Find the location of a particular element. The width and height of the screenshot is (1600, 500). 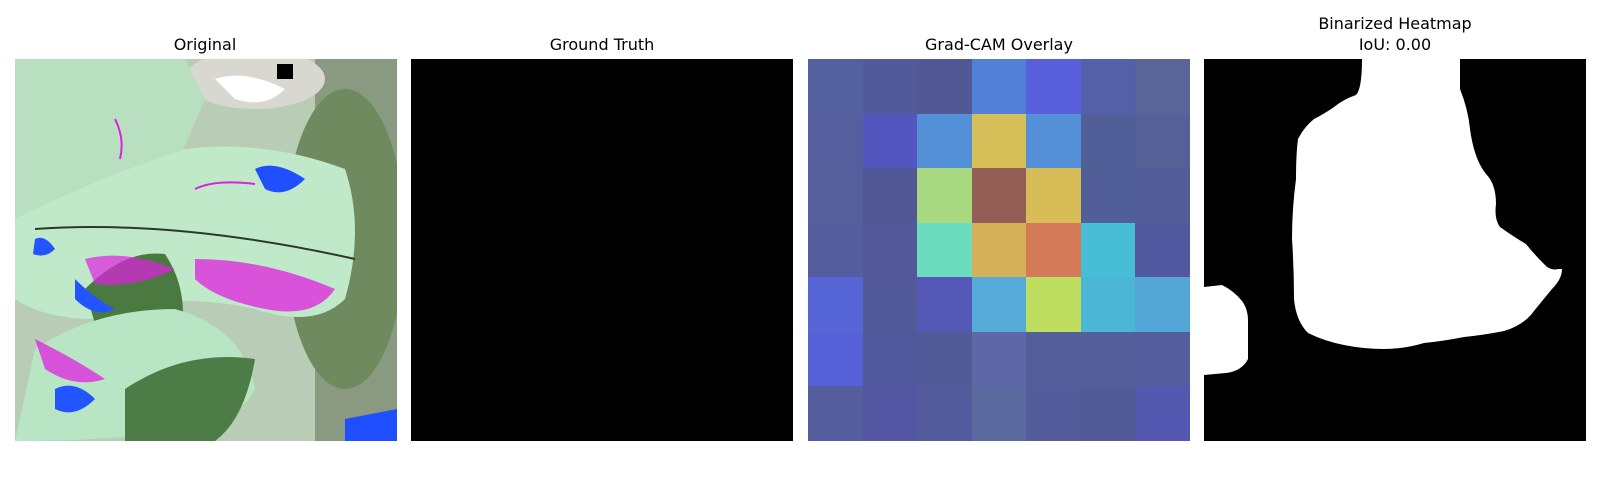

panel-title-gradcam: Grad-CAM Overlay is located at coordinates (999, 44).